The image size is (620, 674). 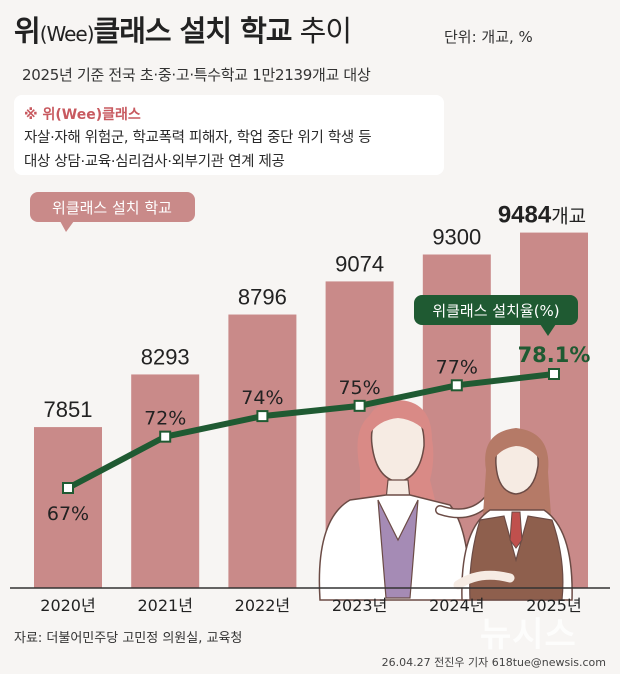 What do you see at coordinates (359, 263) in the screenshot?
I see `bar-value-label: 9074` at bounding box center [359, 263].